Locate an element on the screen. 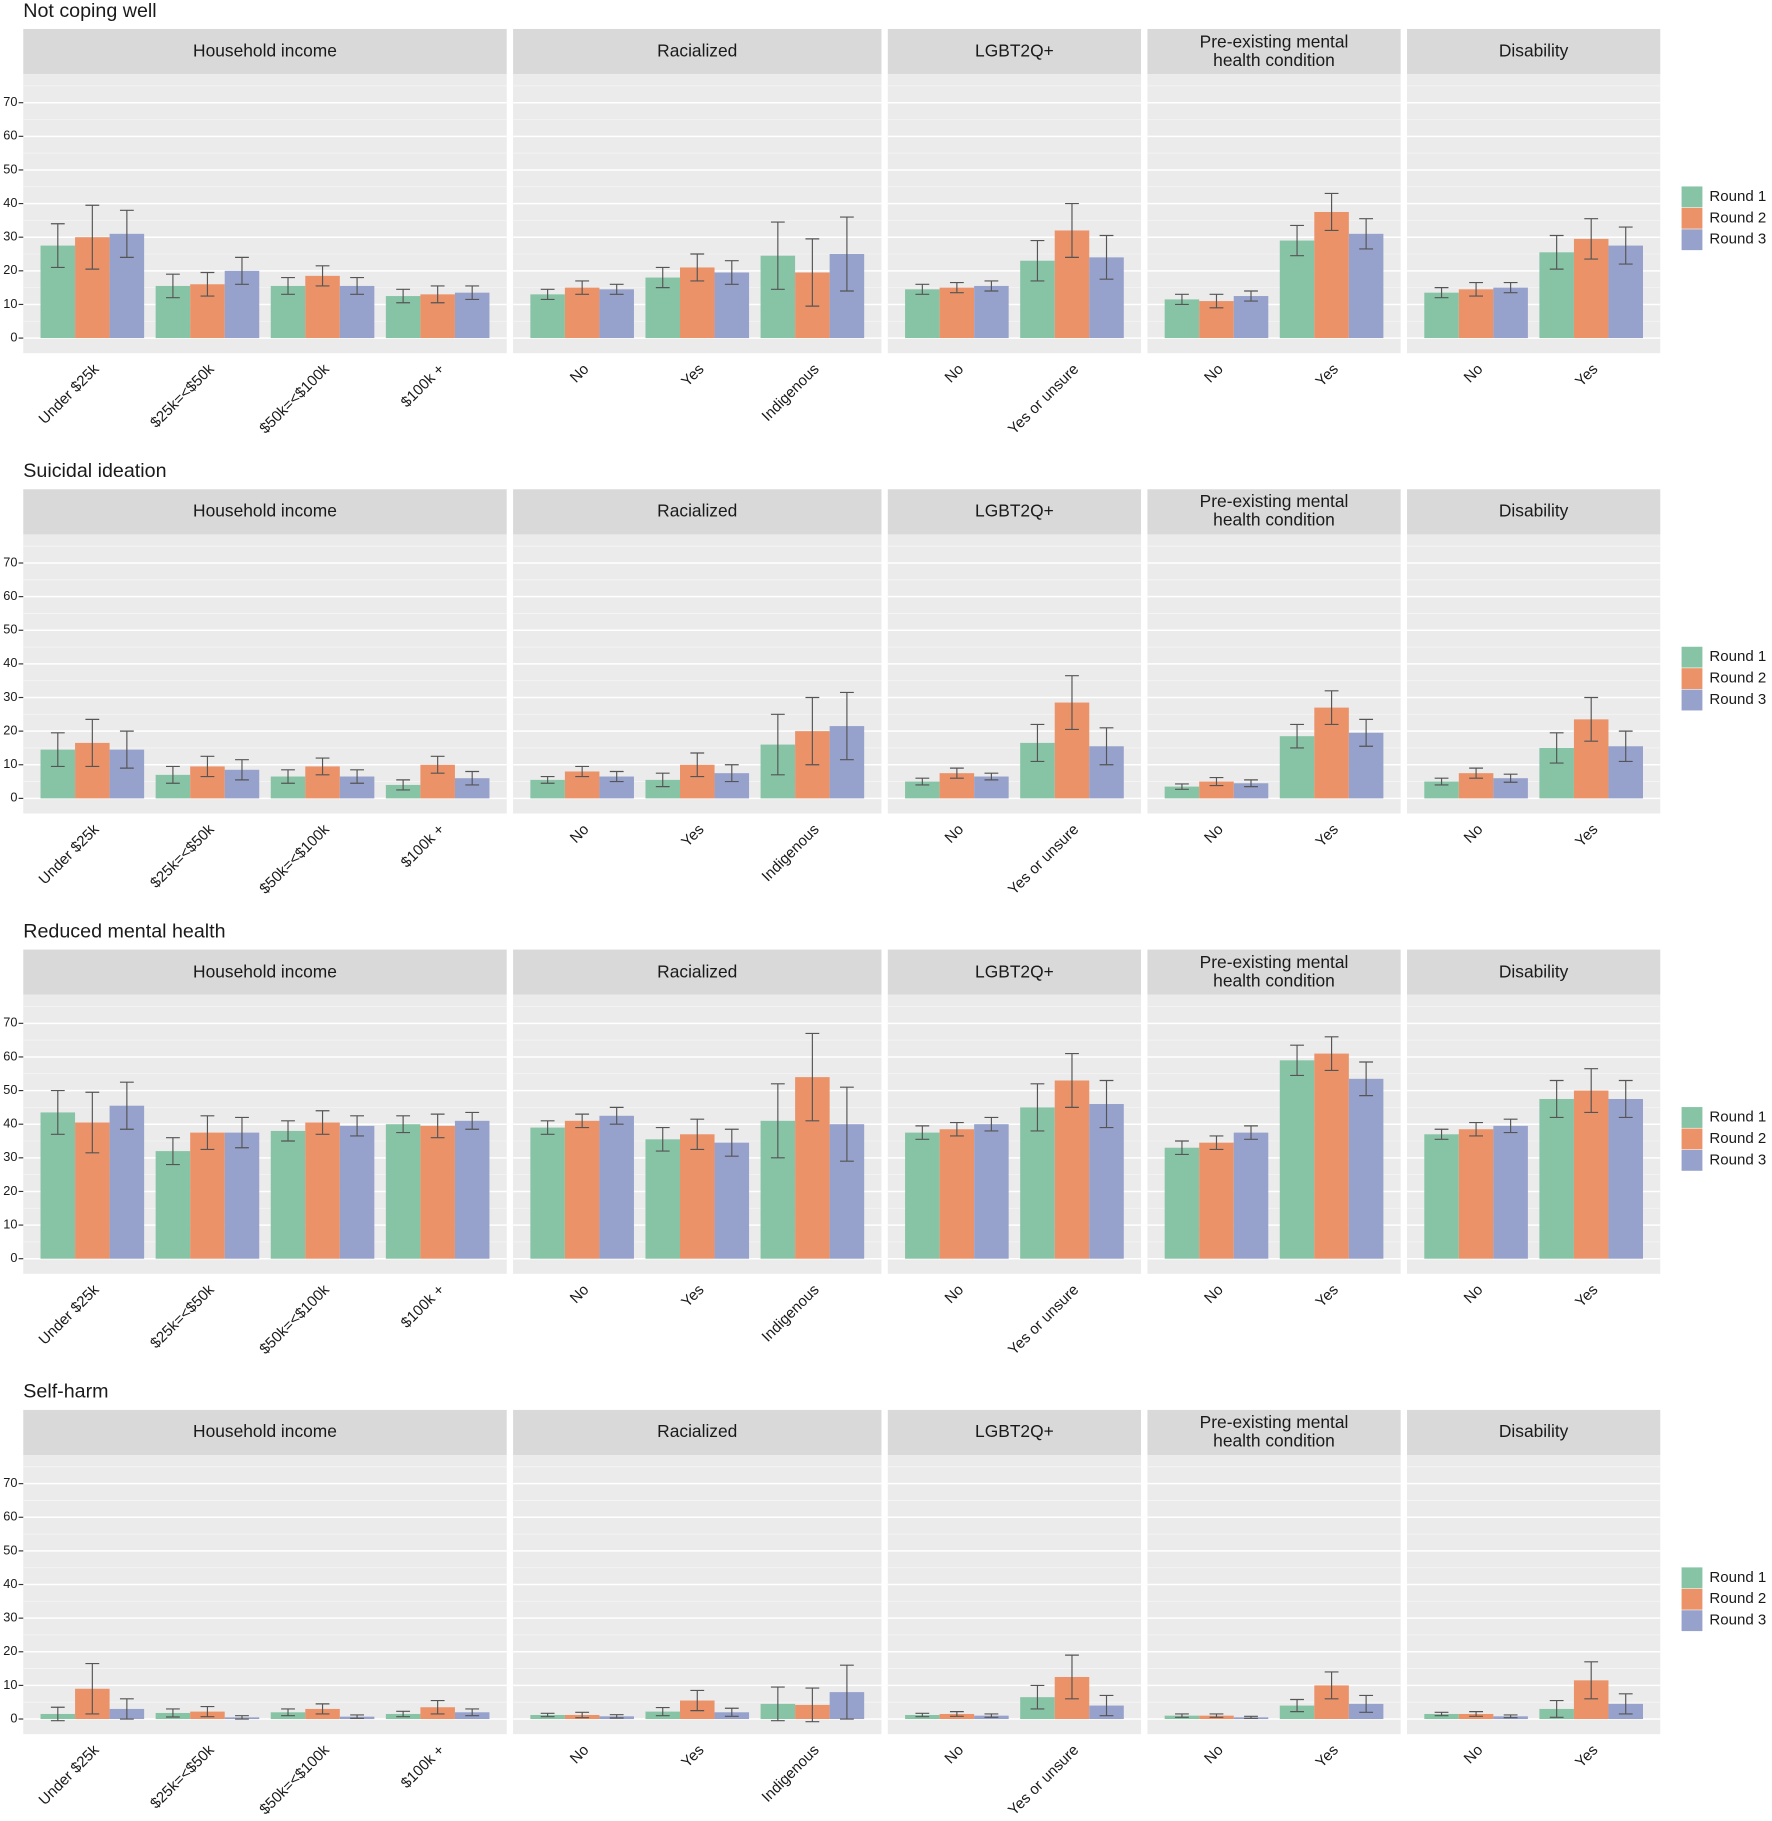 This screenshot has height=1821, width=1772. legend-label: Round 1 is located at coordinates (1737, 1116).